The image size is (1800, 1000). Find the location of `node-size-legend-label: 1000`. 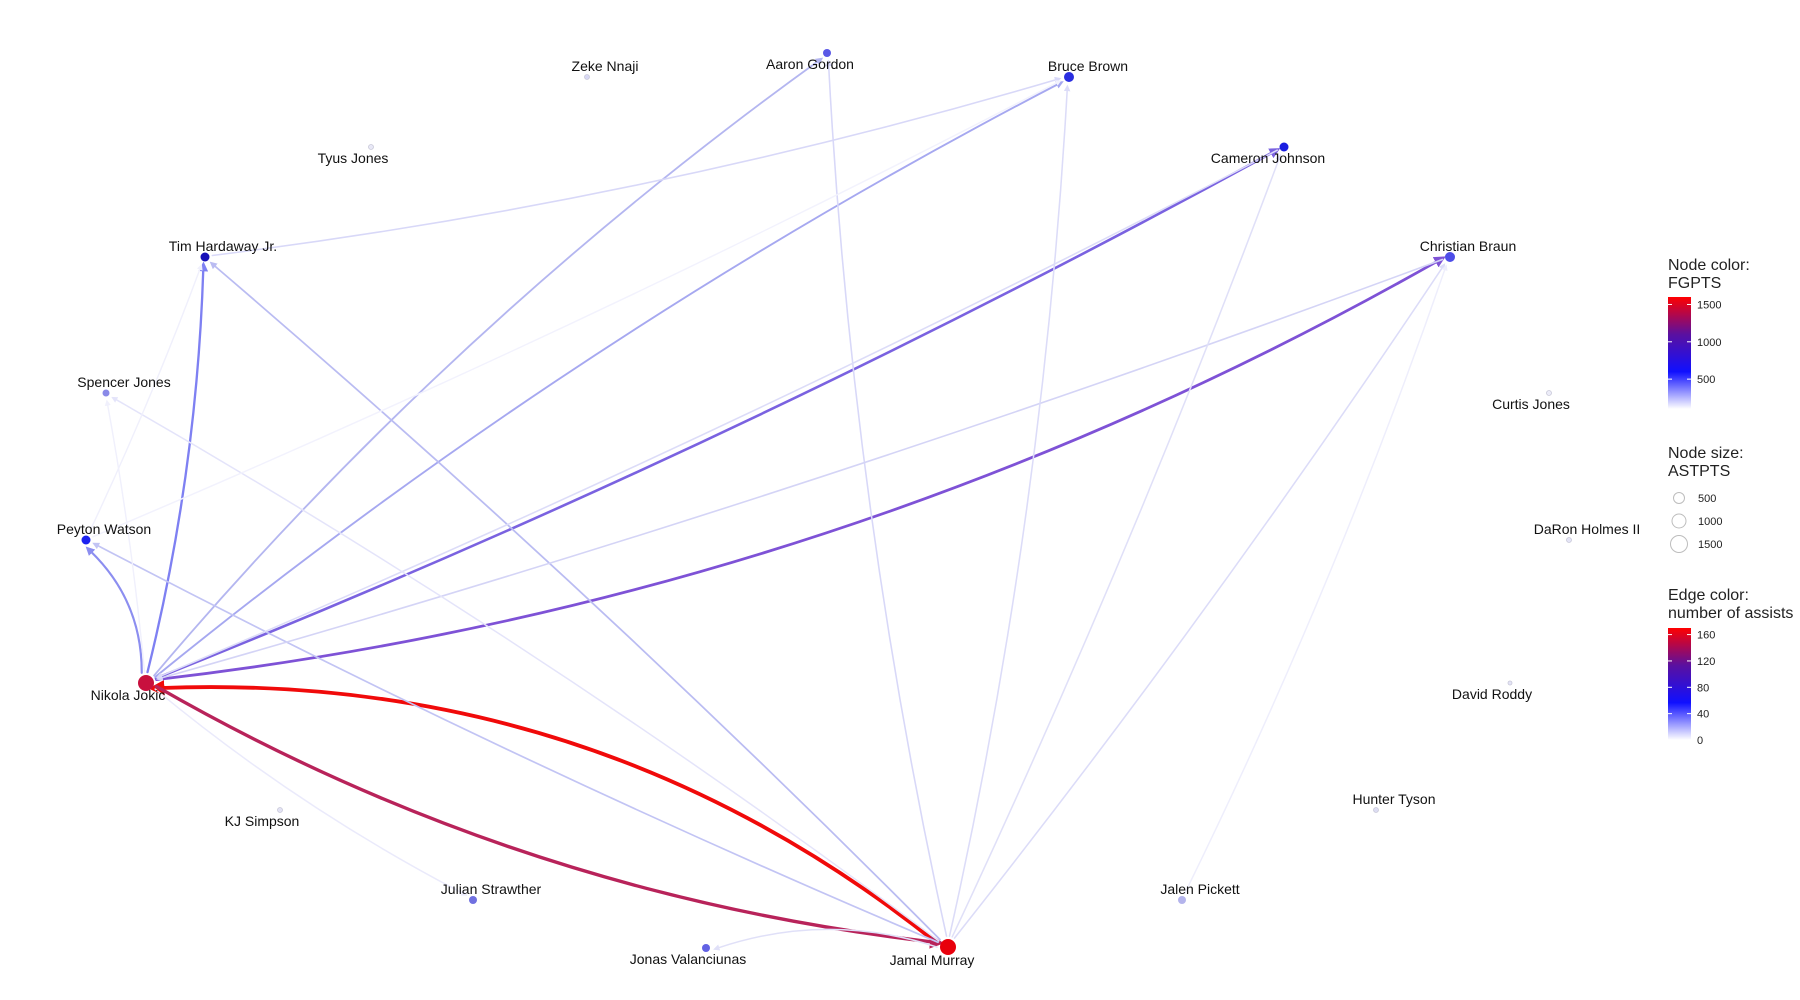

node-size-legend-label: 1000 is located at coordinates (1710, 522).